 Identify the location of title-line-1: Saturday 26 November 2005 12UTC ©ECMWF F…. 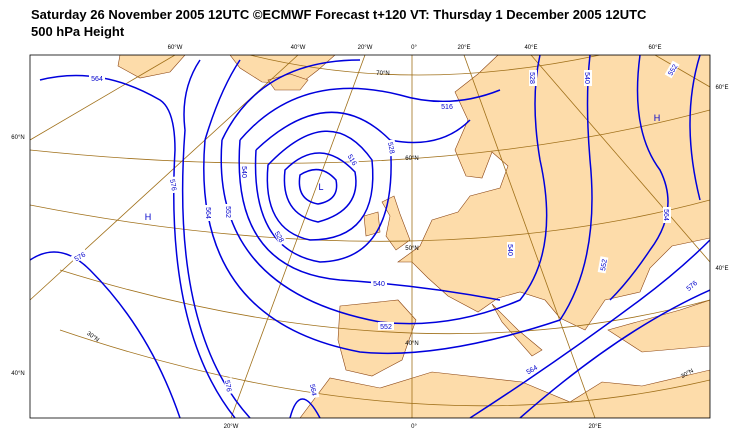
(339, 14).